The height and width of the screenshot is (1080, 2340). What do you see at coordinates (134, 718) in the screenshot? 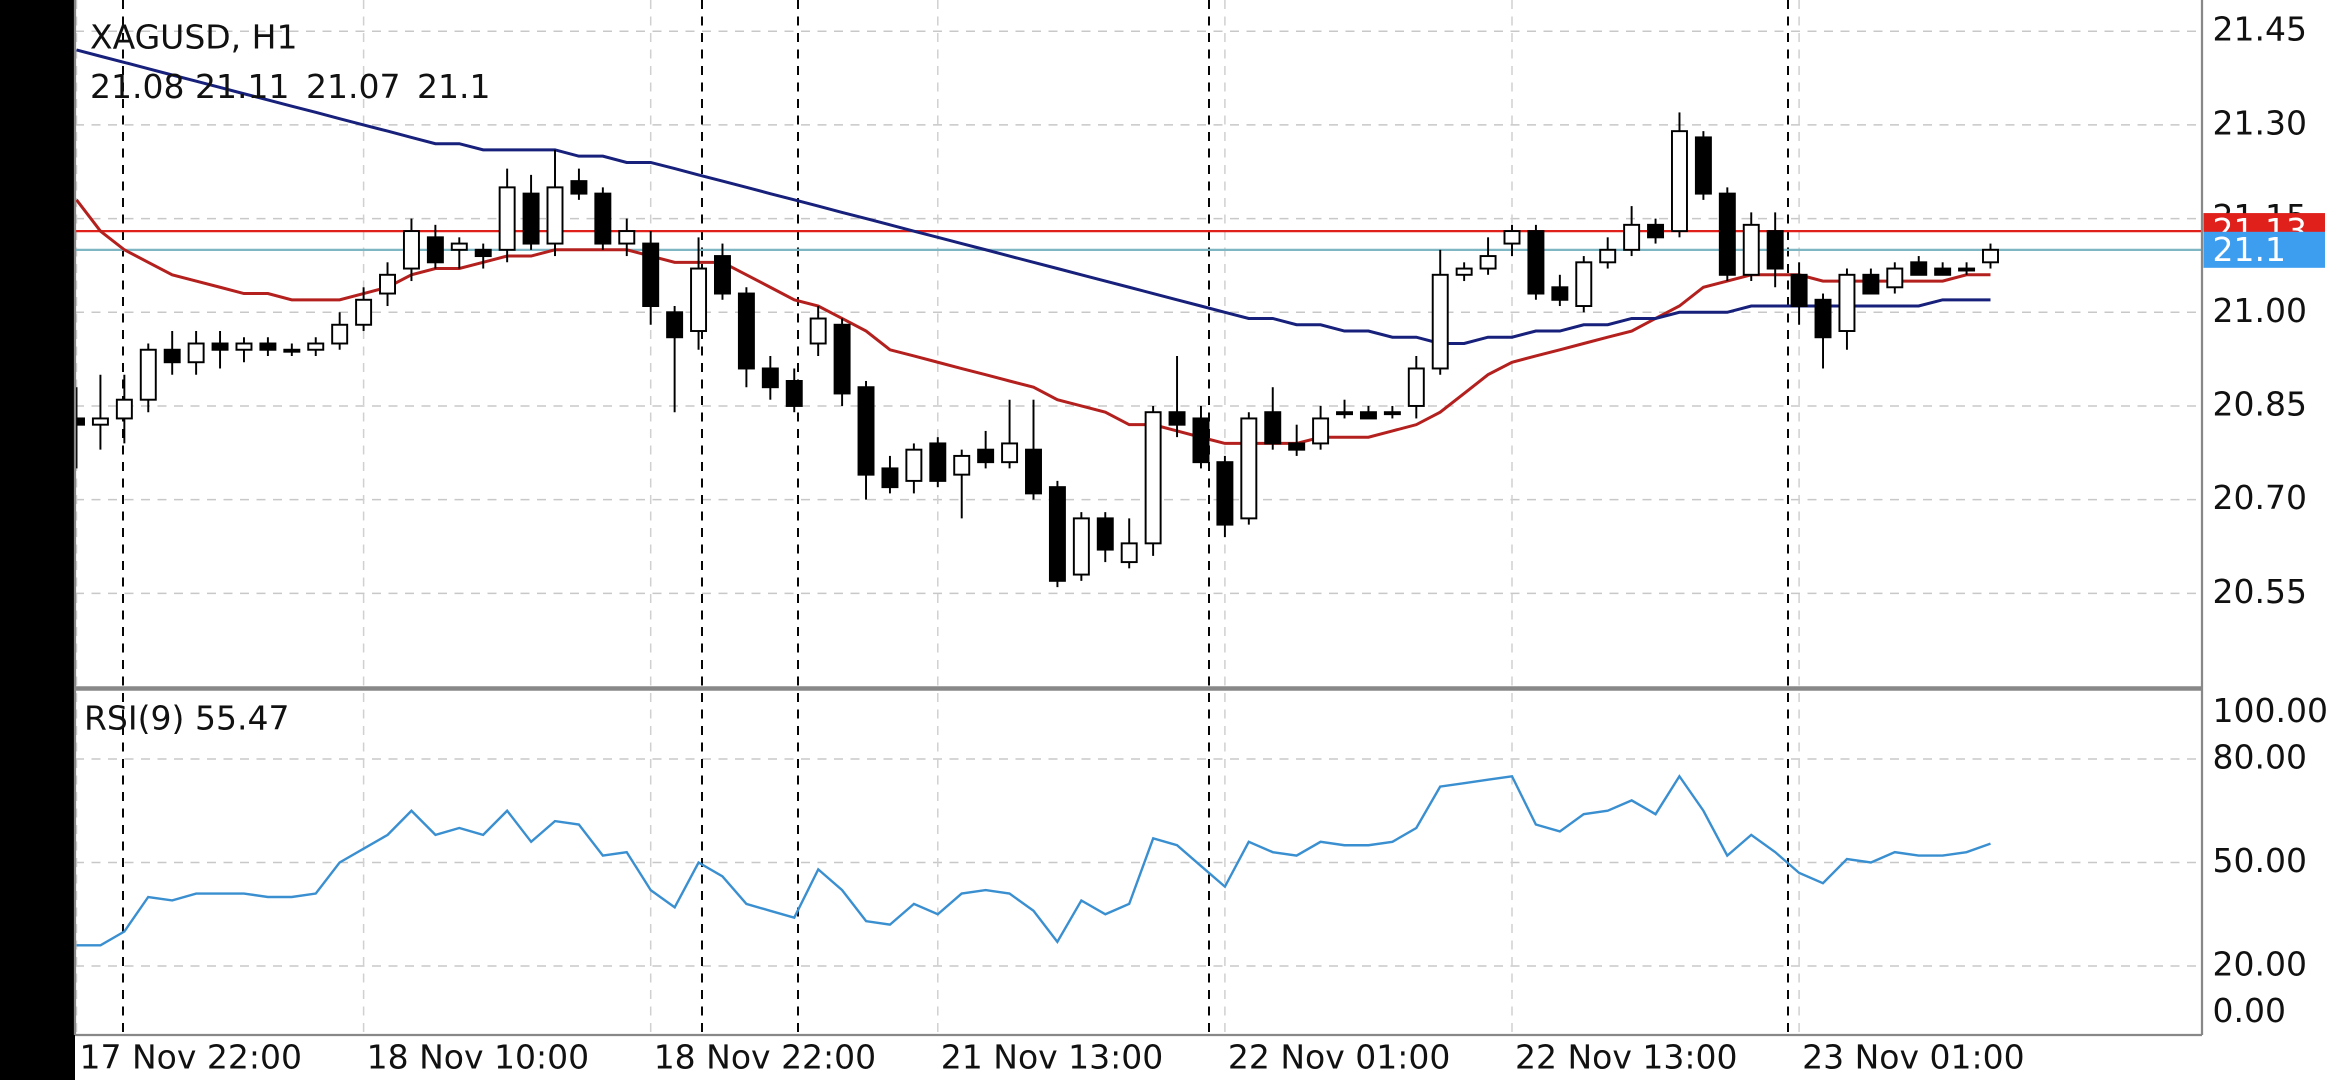
I see `rsi-name: RSI(9)` at bounding box center [134, 718].